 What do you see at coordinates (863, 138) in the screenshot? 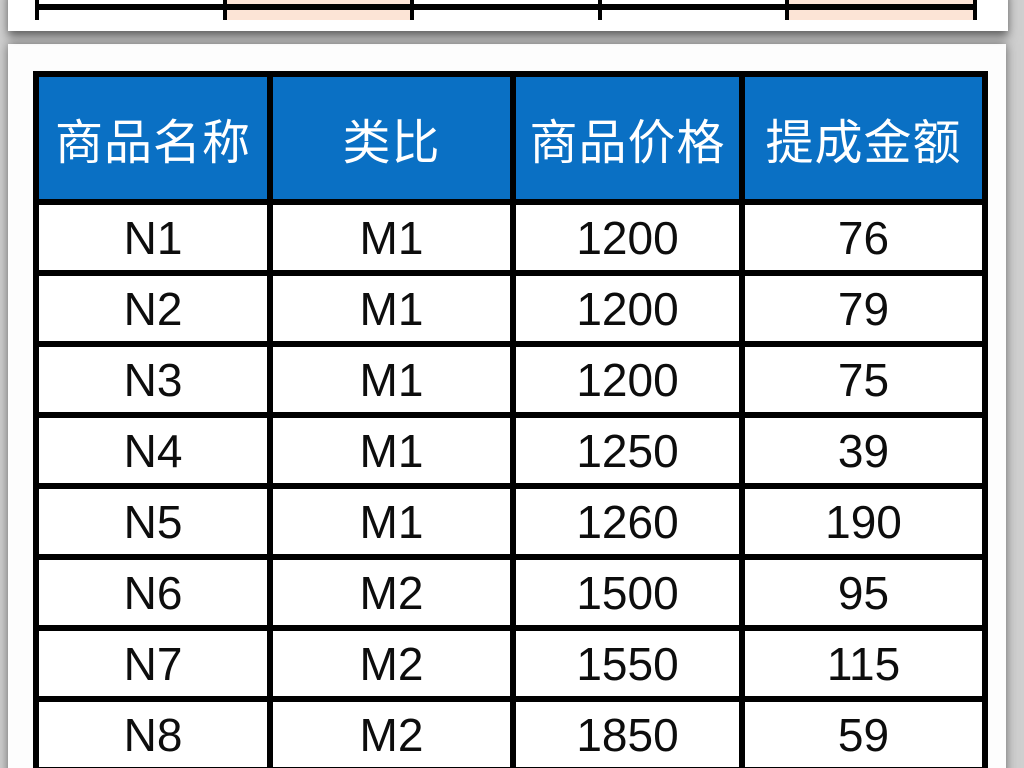
I see `column-header-commission: 提成金额` at bounding box center [863, 138].